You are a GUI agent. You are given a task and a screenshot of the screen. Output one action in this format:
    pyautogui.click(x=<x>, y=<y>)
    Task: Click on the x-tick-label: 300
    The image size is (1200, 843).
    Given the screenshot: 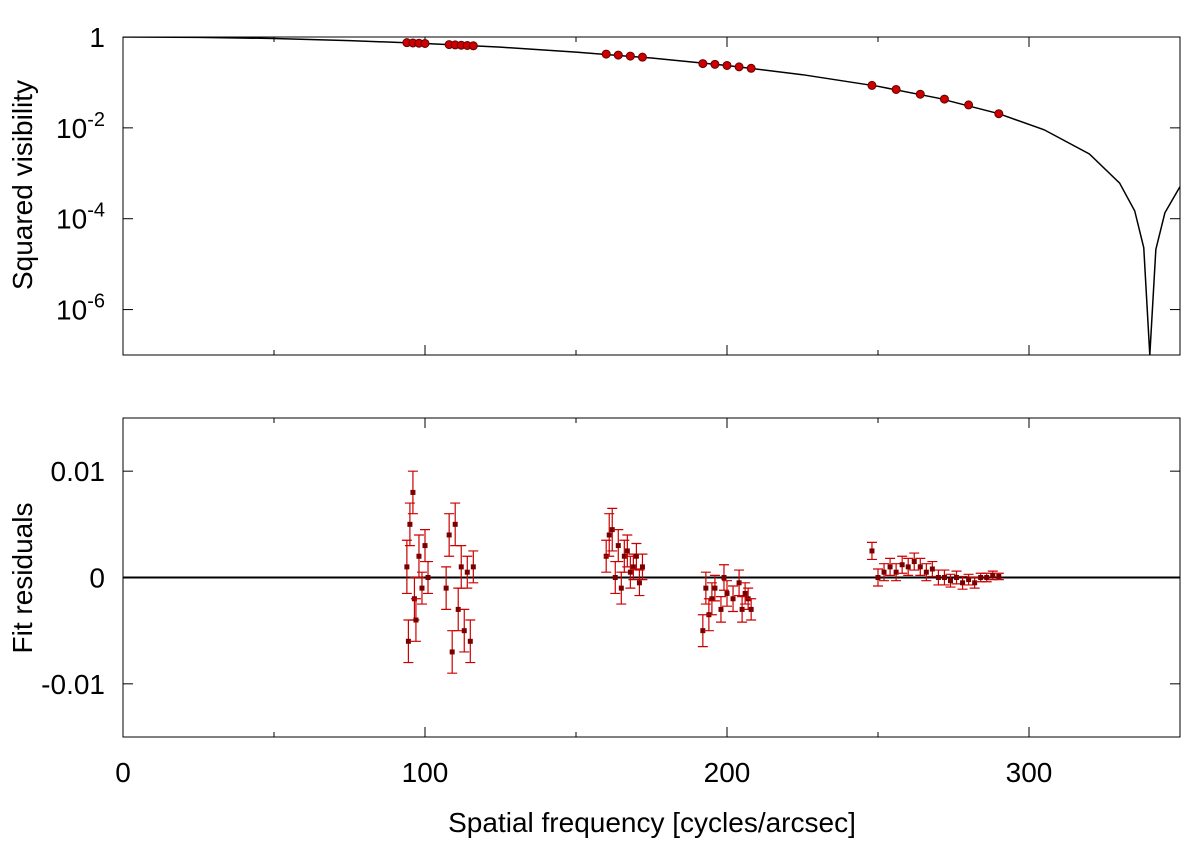 What is the action you would take?
    pyautogui.click(x=1029, y=772)
    